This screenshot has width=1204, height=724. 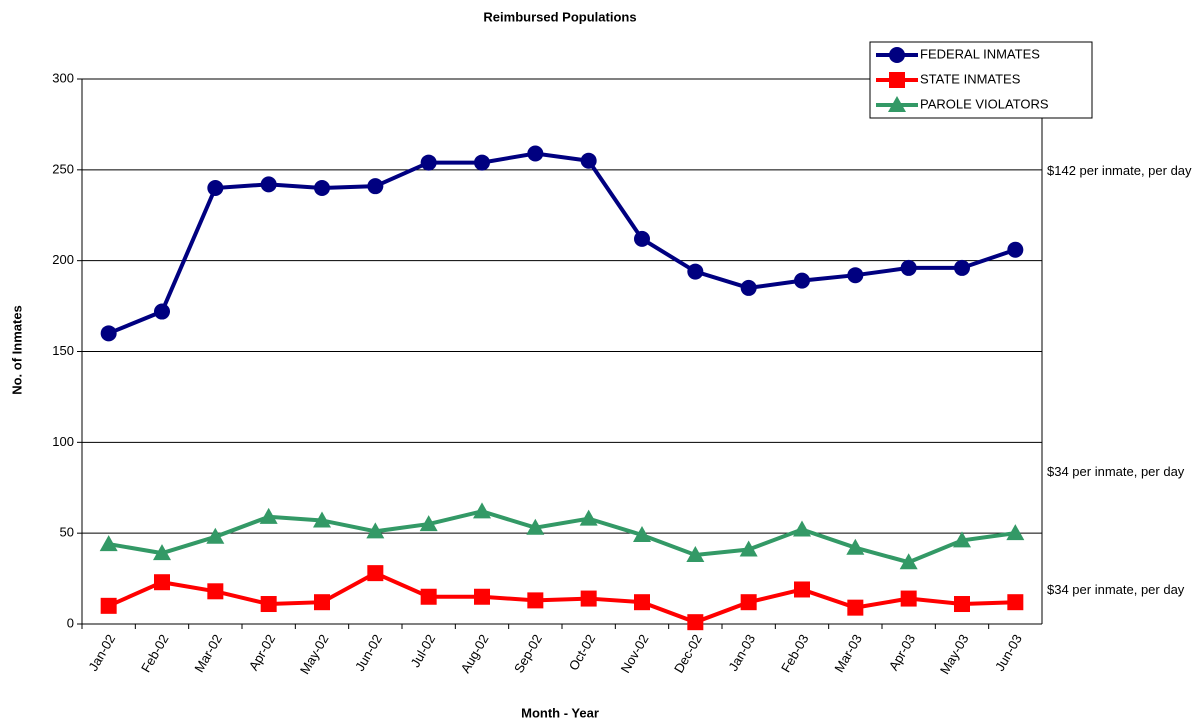 What do you see at coordinates (155, 653) in the screenshot?
I see `x-tick-label: Feb-02` at bounding box center [155, 653].